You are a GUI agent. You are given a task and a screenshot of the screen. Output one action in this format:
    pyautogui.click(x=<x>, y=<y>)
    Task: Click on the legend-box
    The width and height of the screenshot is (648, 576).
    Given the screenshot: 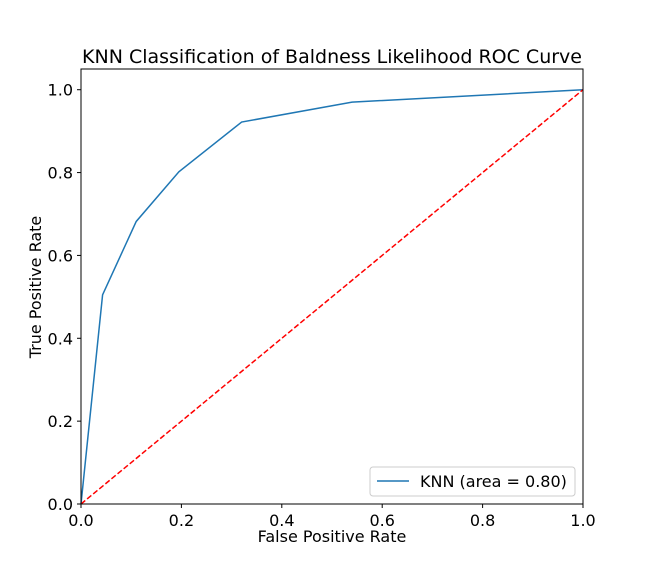 What is the action you would take?
    pyautogui.click(x=472, y=481)
    